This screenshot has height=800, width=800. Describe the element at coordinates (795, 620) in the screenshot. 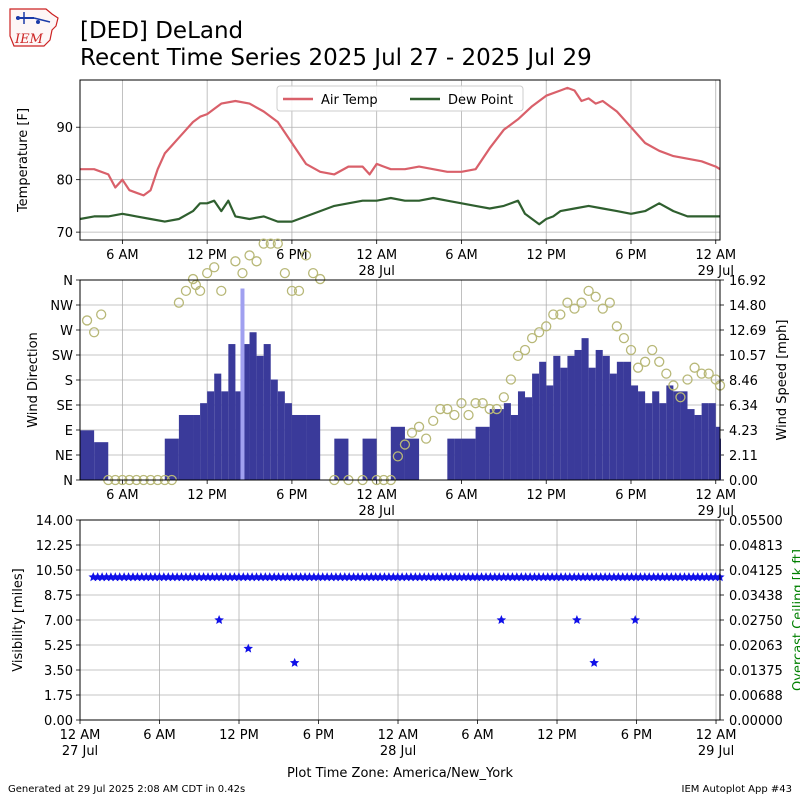

I see `ceiling-axis-label: Overcast Ceiling [k ft]` at that location.